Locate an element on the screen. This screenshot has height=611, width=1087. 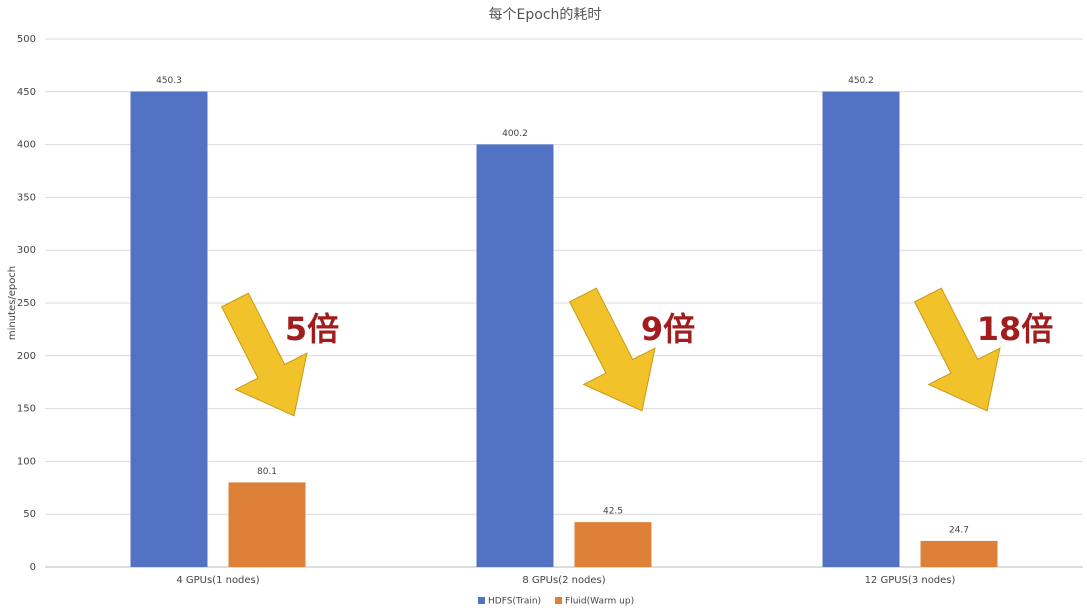
y-tick-label: 200 is located at coordinates (26, 356).